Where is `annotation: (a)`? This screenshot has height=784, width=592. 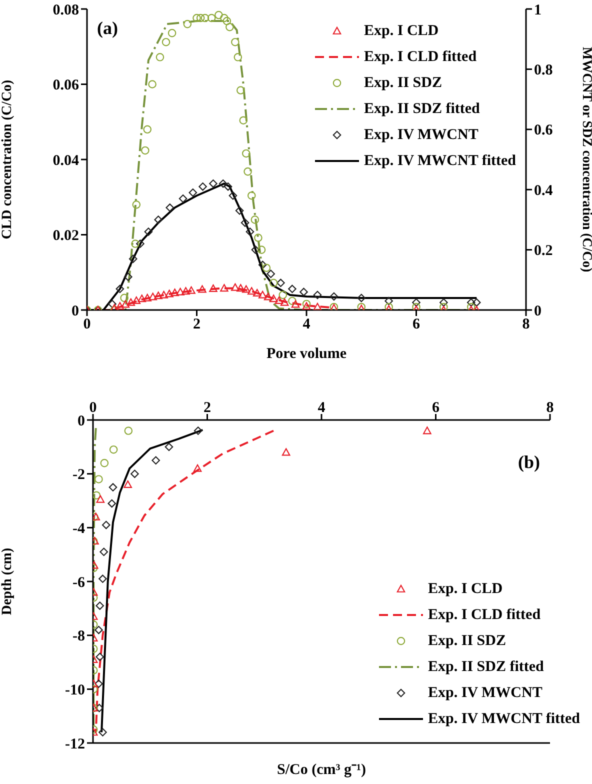 annotation: (a) is located at coordinates (107, 28).